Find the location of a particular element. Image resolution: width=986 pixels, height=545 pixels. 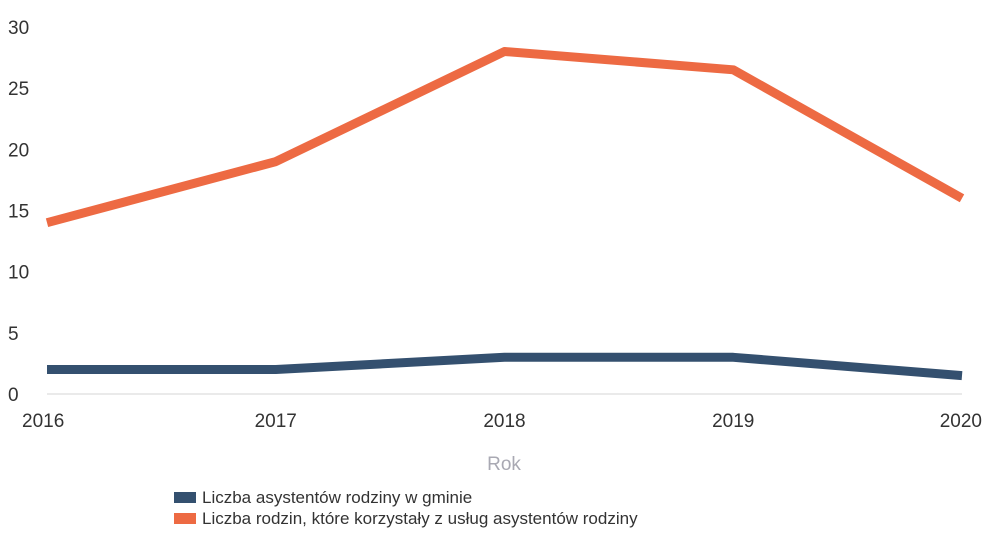

legend-label: Liczba asystentów rodziny w gminie is located at coordinates (337, 497).